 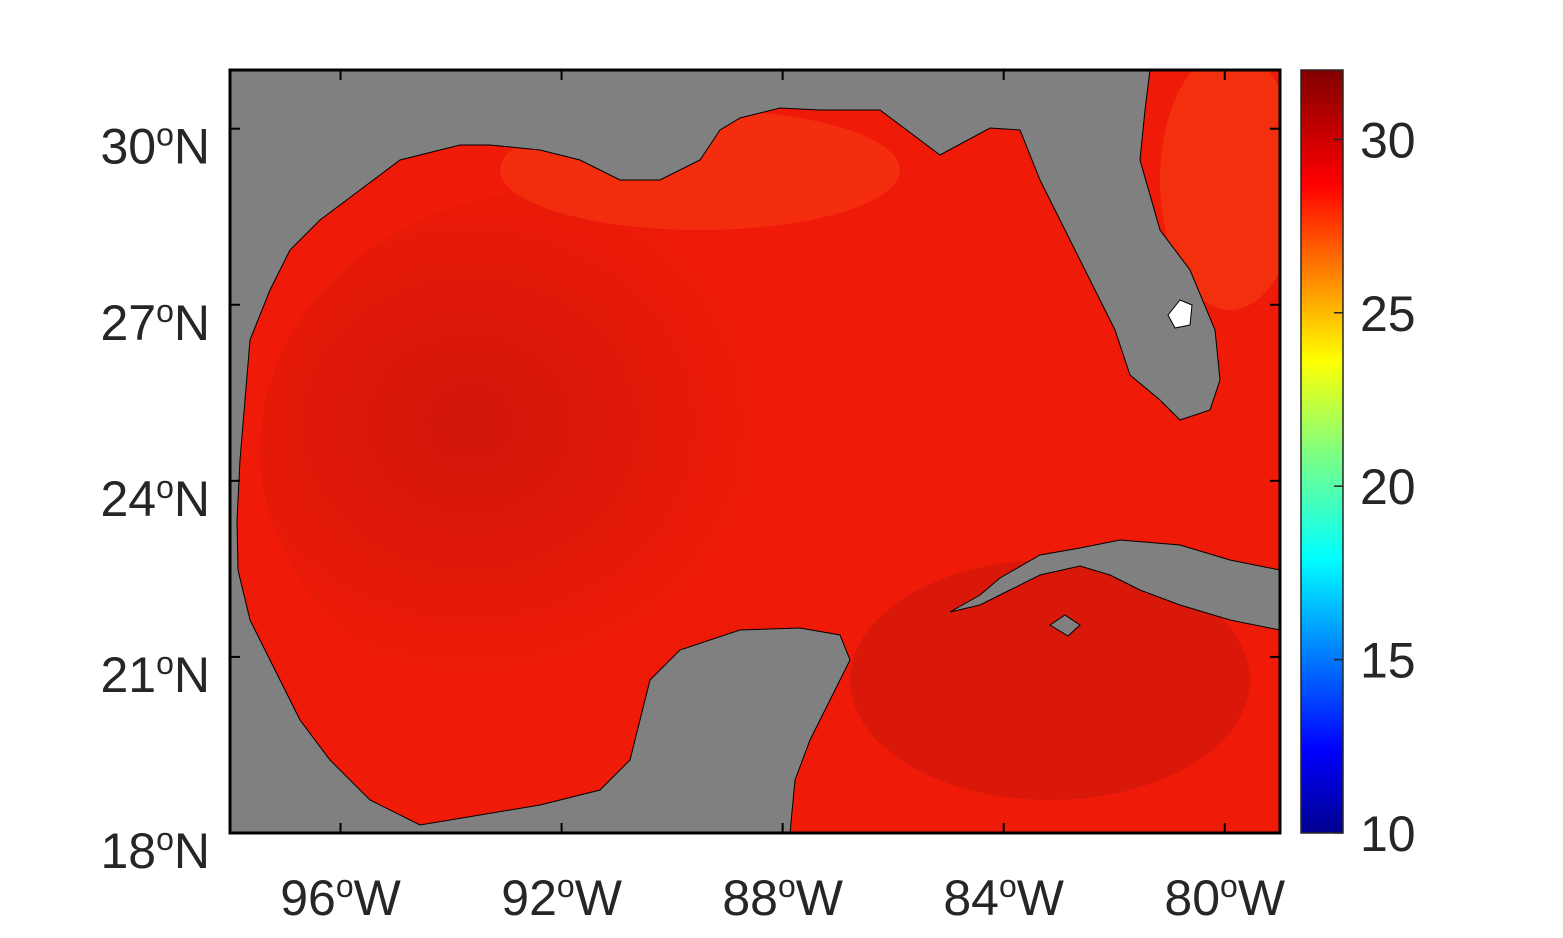 I want to click on colorbar-tick-label: 25, so click(x=1388, y=314).